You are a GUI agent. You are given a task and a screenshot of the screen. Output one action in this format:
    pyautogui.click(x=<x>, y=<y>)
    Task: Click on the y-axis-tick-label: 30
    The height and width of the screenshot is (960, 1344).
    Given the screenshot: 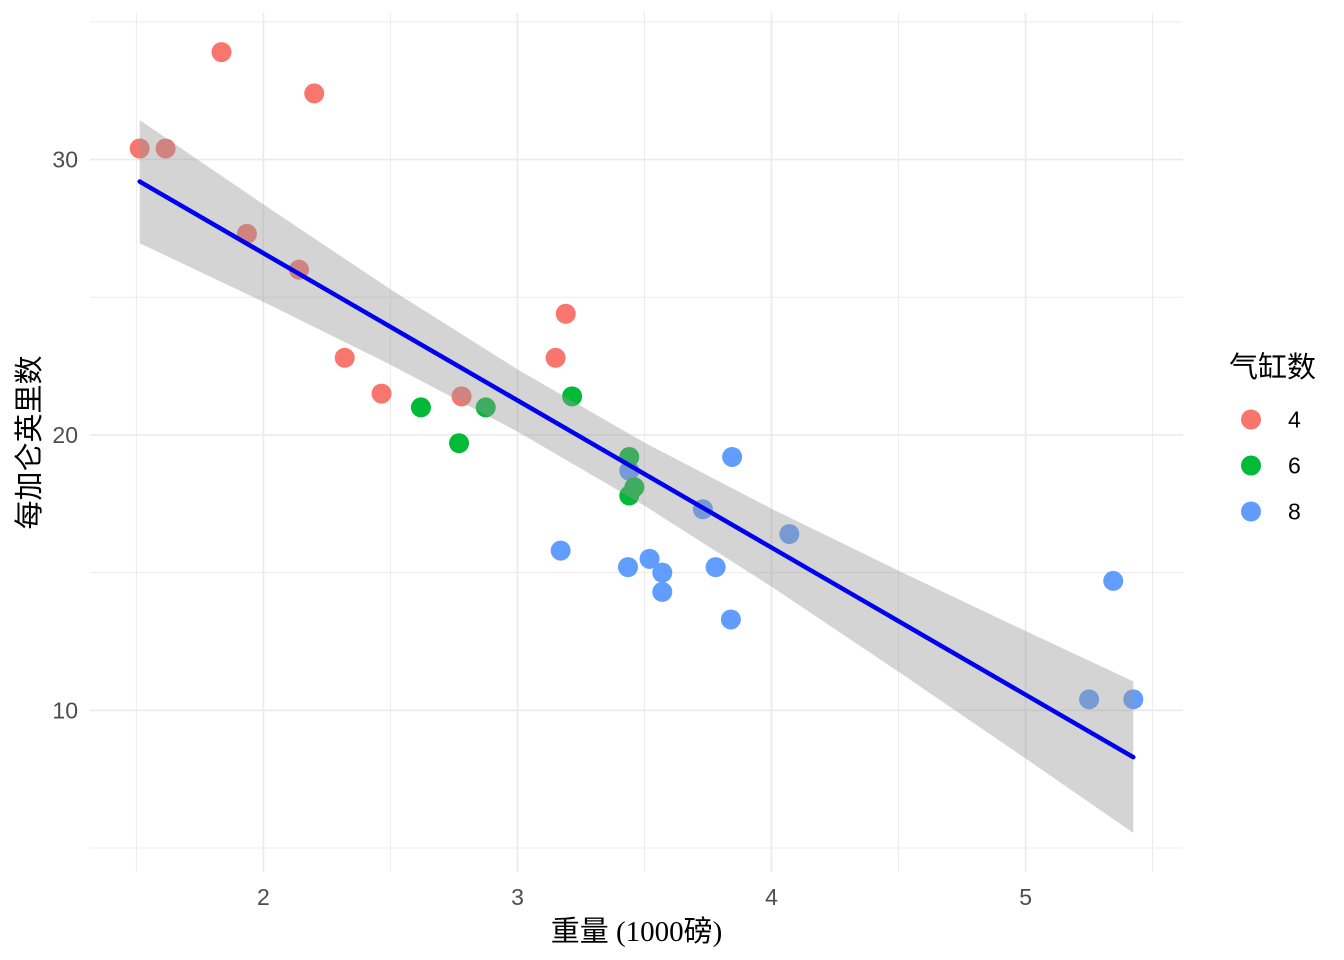 What is the action you would take?
    pyautogui.click(x=65, y=160)
    